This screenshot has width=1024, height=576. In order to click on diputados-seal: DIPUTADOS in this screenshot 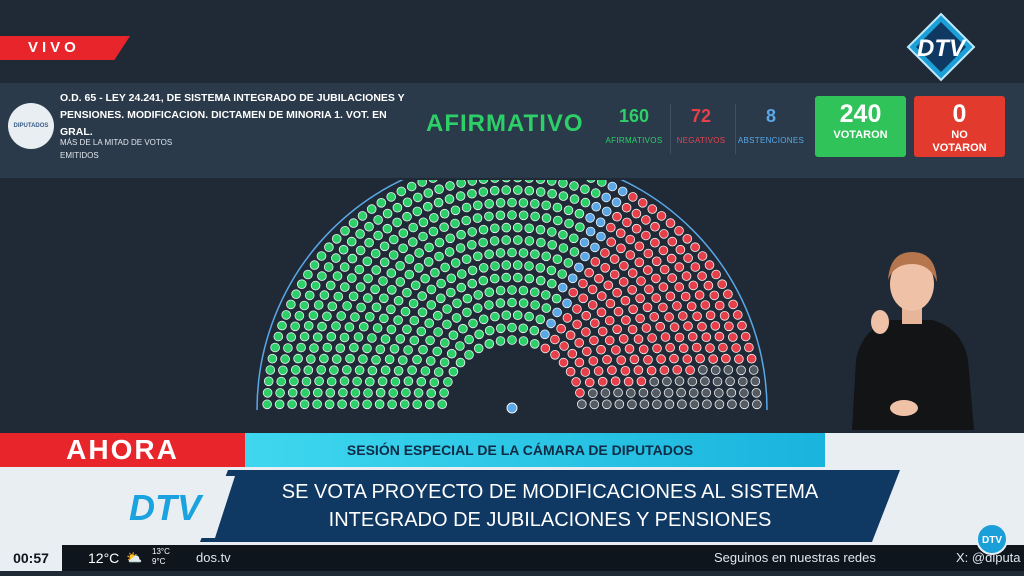, I will do `click(31, 126)`.